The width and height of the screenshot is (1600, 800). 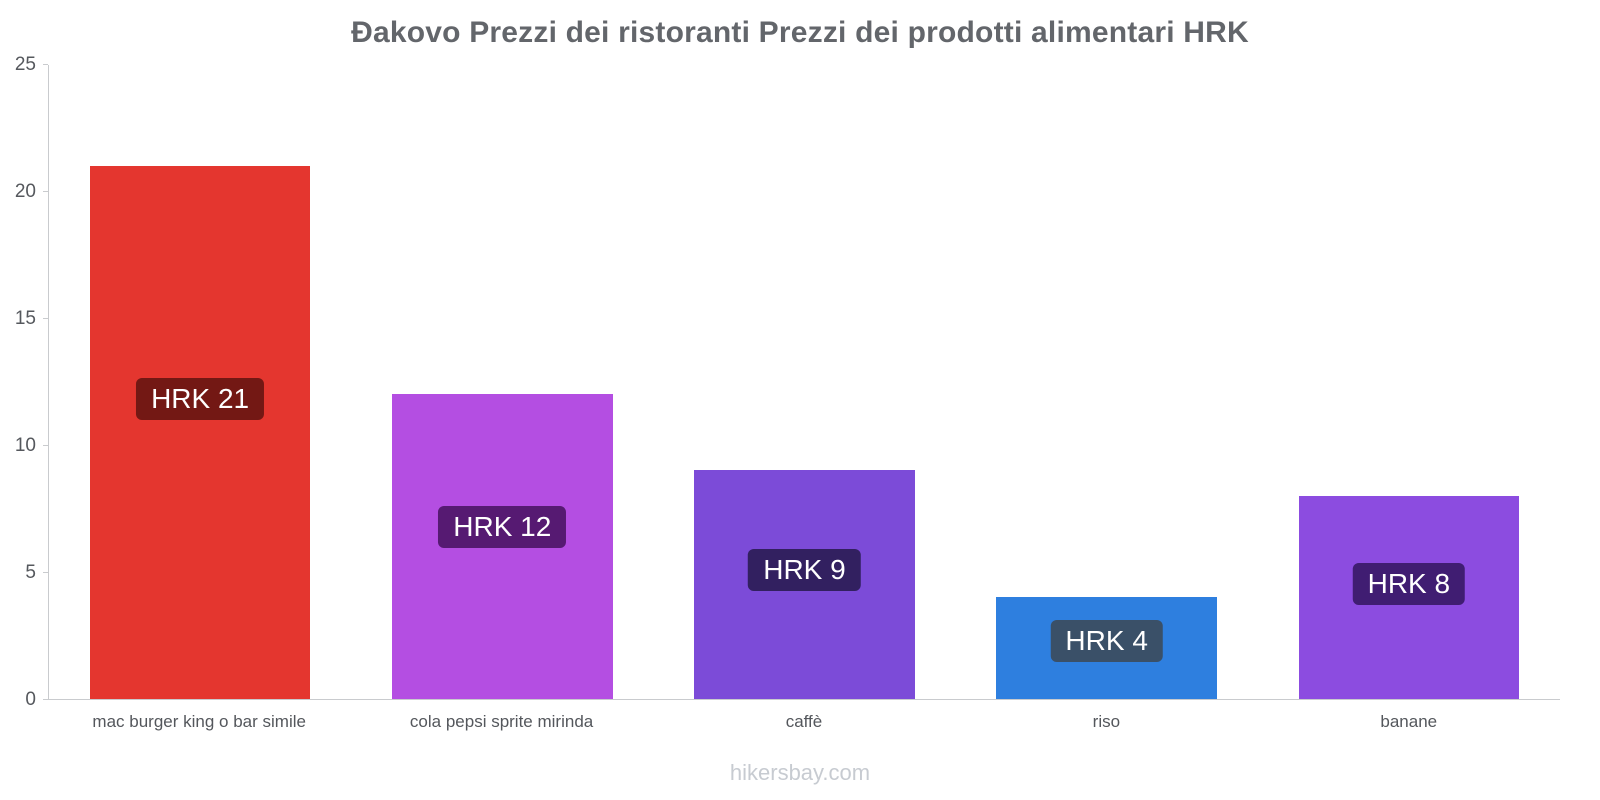 I want to click on y-axis-tick-label: 25, so click(x=25, y=64).